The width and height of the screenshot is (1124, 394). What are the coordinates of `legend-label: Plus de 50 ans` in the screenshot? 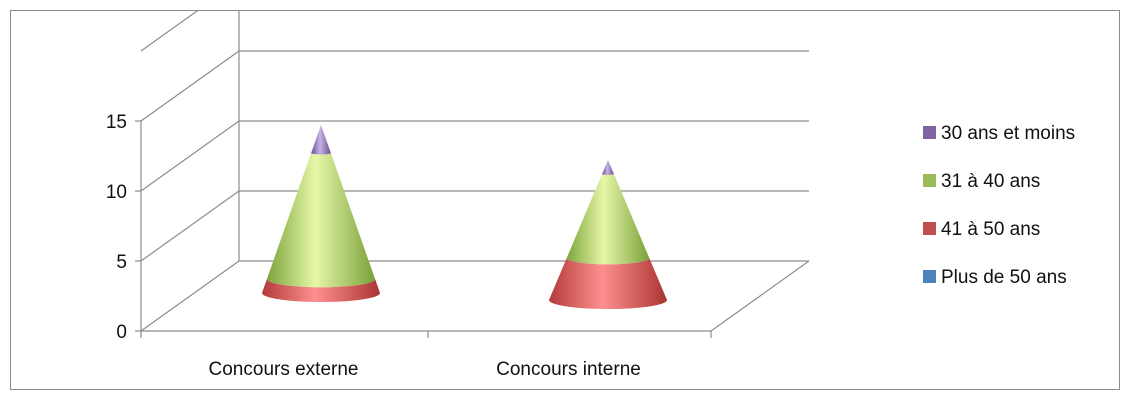 It's located at (1004, 277).